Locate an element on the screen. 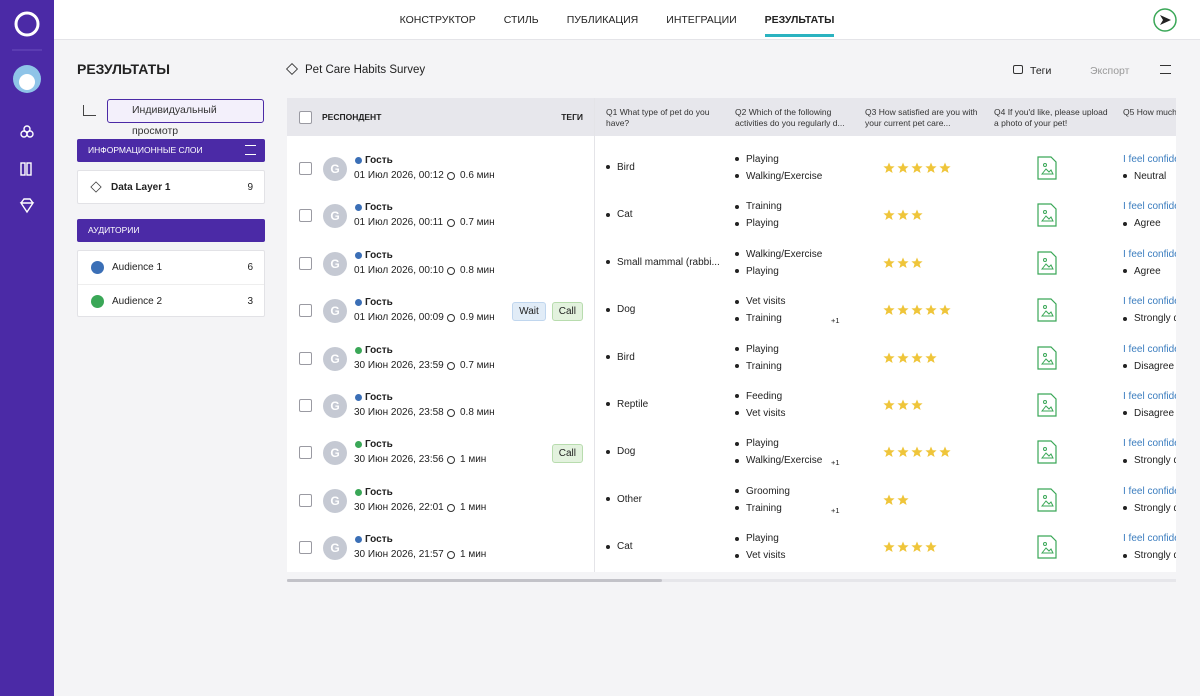 This screenshot has height=696, width=1200. q5-answer: Disagree is located at coordinates (1149, 413).